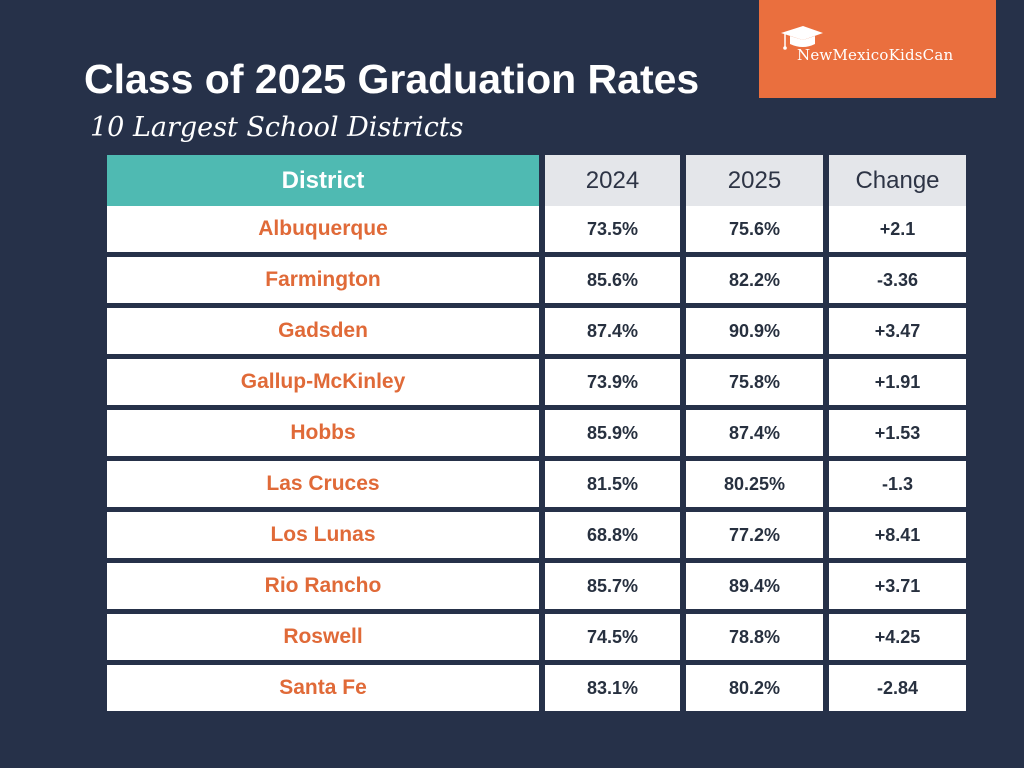 Image resolution: width=1024 pixels, height=768 pixels. I want to click on rate-change: -1.3, so click(897, 484).